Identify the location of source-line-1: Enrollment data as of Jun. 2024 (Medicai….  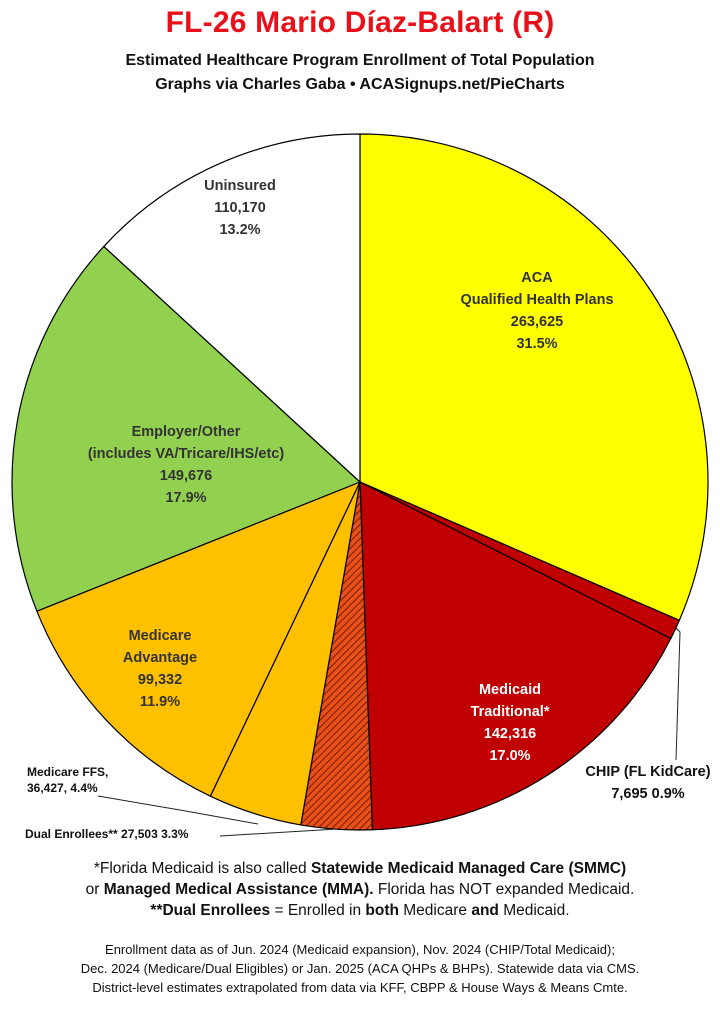
(360, 949).